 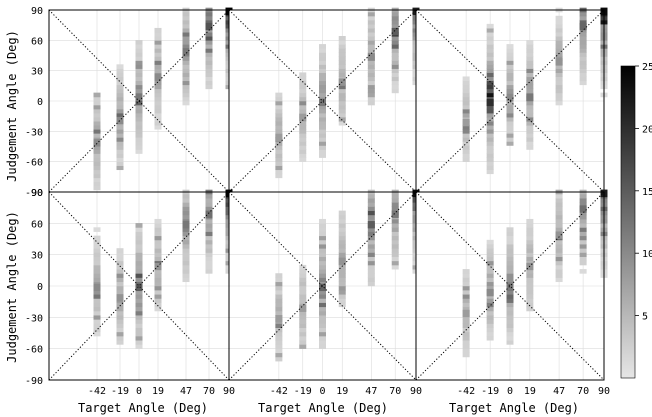 What do you see at coordinates (647, 67) in the screenshot?
I see `colorbar-tick-label: 25` at bounding box center [647, 67].